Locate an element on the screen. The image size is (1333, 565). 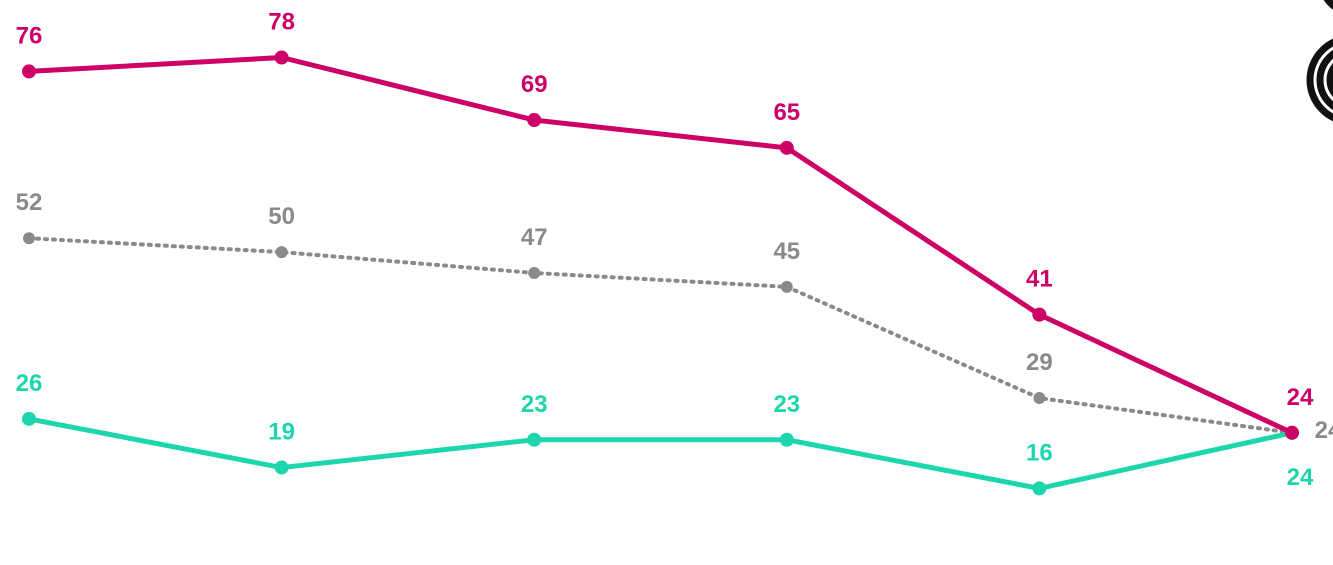
series-1-data-label: 65 is located at coordinates (786, 112).